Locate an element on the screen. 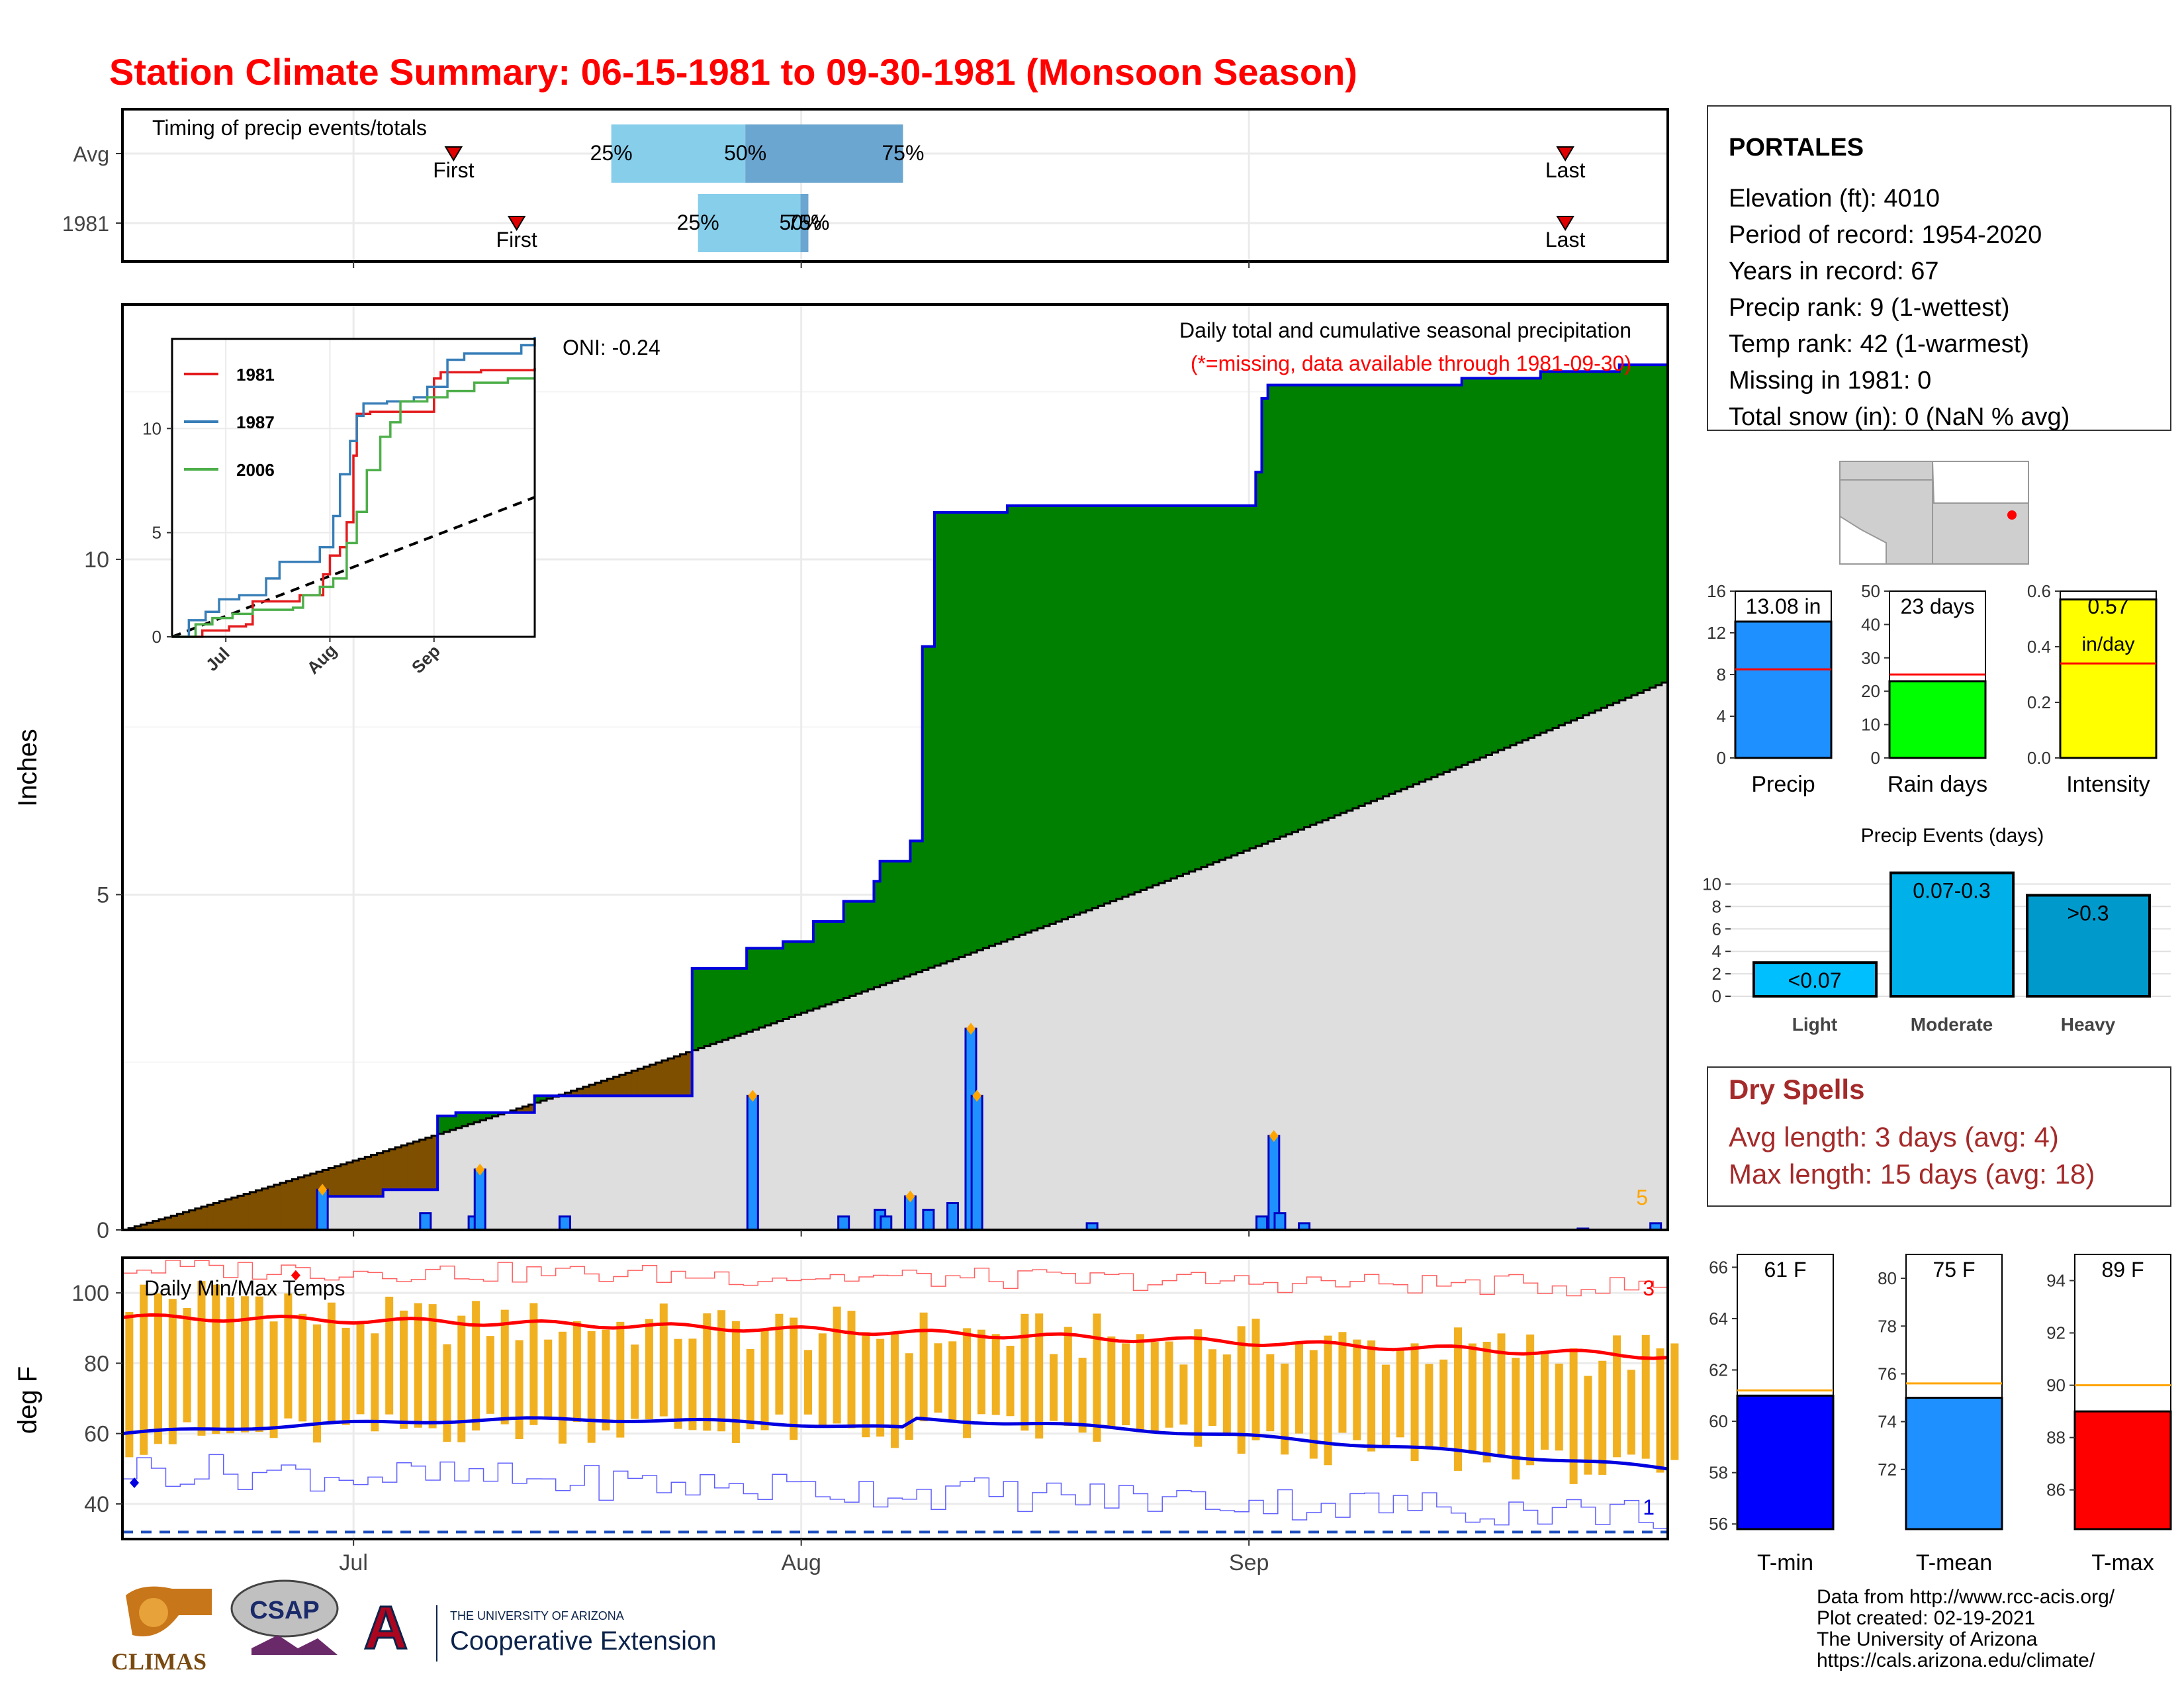  timing-title: Timing of precip events/totals is located at coordinates (289, 128).